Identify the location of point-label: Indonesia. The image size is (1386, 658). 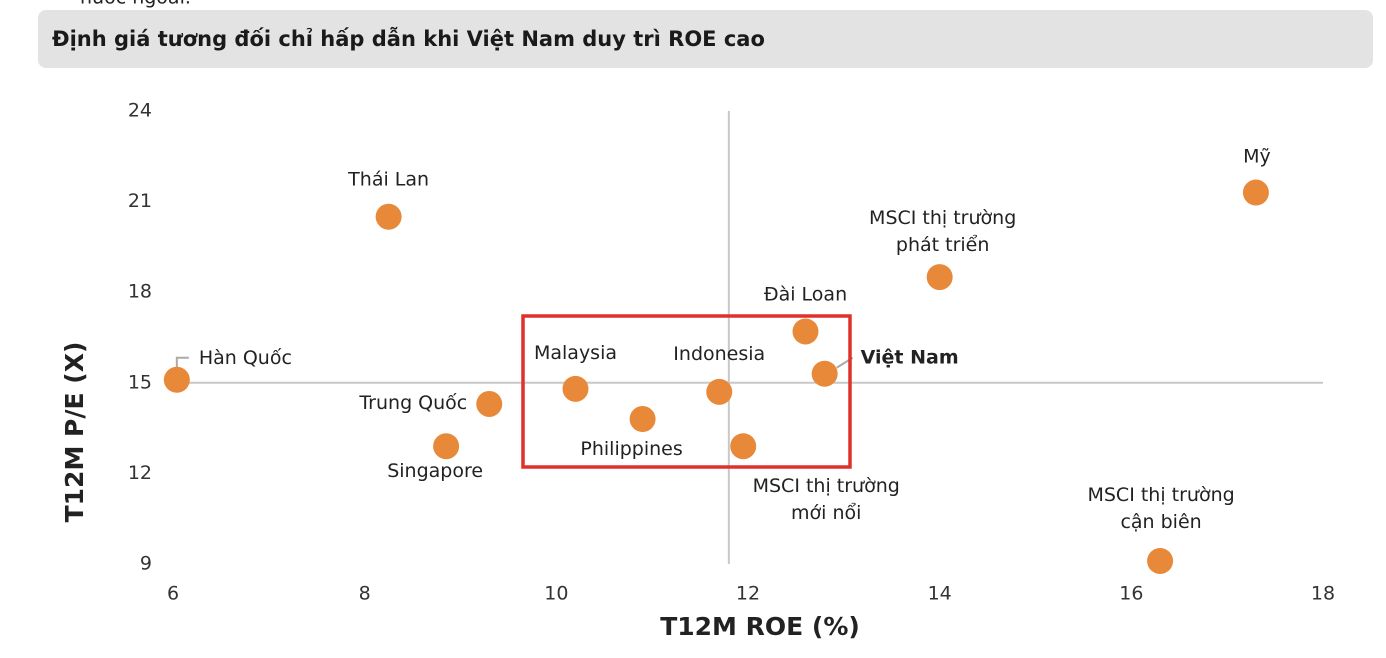
(719, 353).